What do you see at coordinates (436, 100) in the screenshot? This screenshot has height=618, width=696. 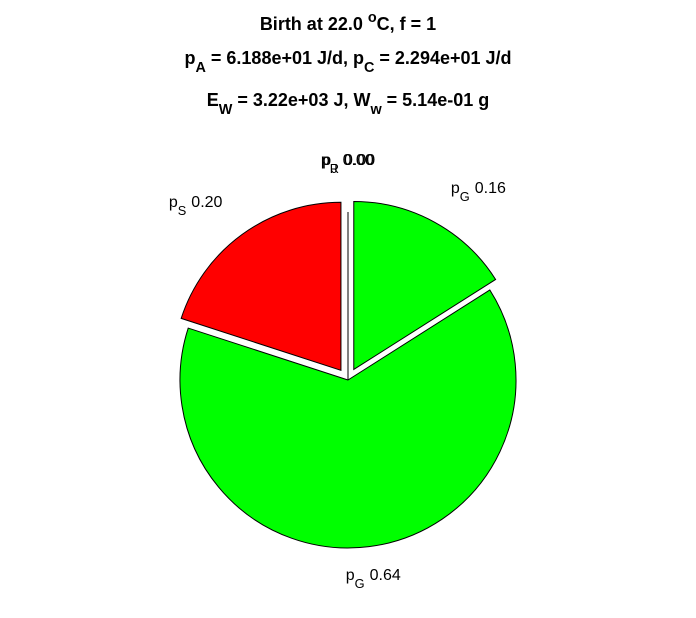 I see `text-run: = 5.14e-01 g` at bounding box center [436, 100].